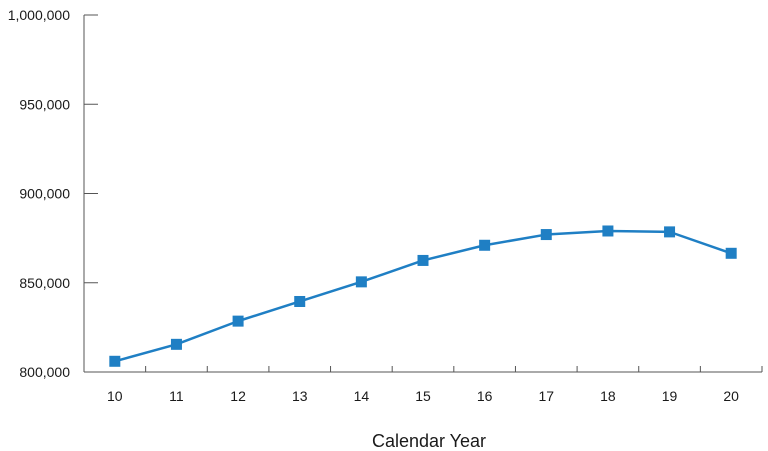 The image size is (768, 451). I want to click on x-tick-label: 15, so click(423, 396).